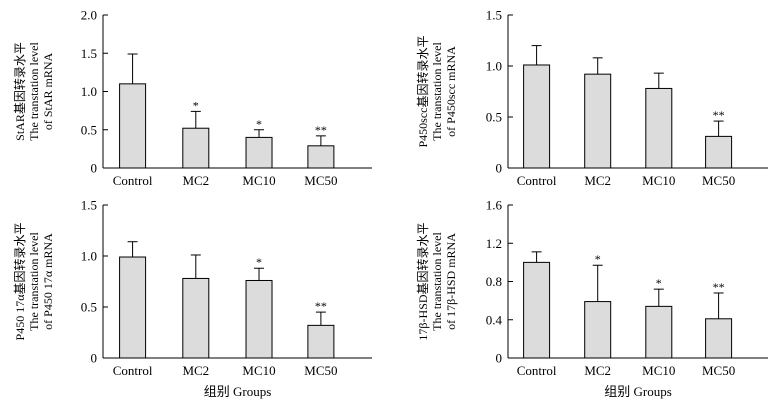 The image size is (782, 408). I want to click on y-axis-title-line: of StAR mRNA, so click(48, 91).